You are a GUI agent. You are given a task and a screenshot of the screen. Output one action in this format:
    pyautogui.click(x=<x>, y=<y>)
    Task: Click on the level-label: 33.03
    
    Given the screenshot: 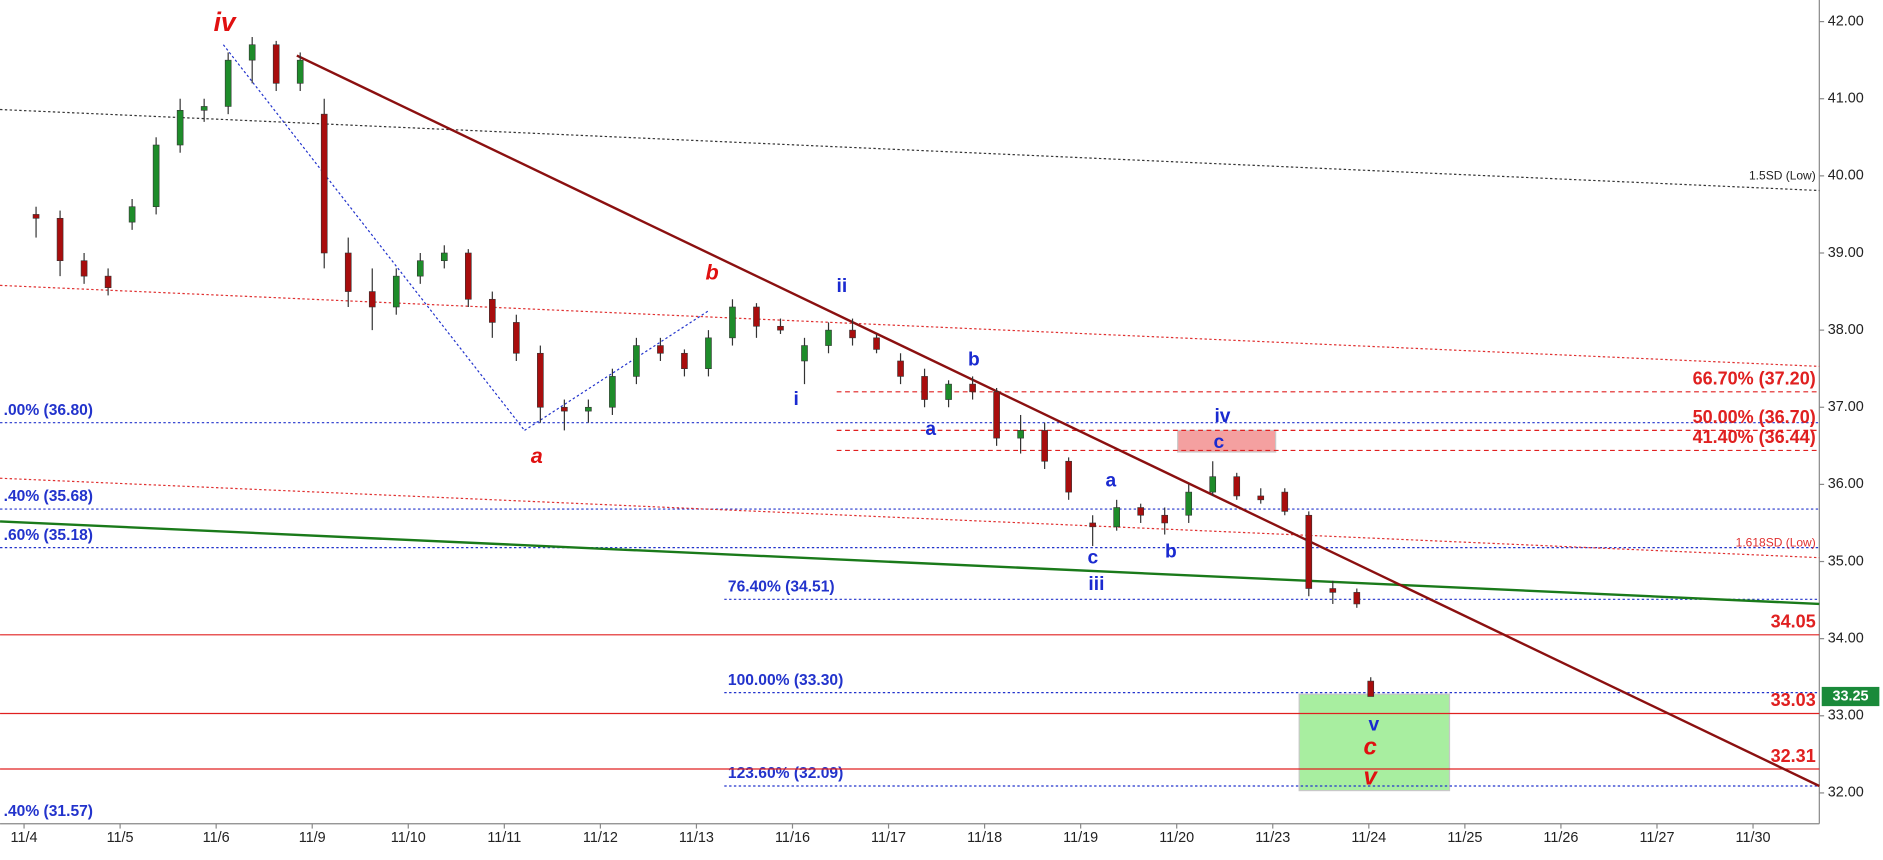 What is the action you would take?
    pyautogui.click(x=1793, y=700)
    